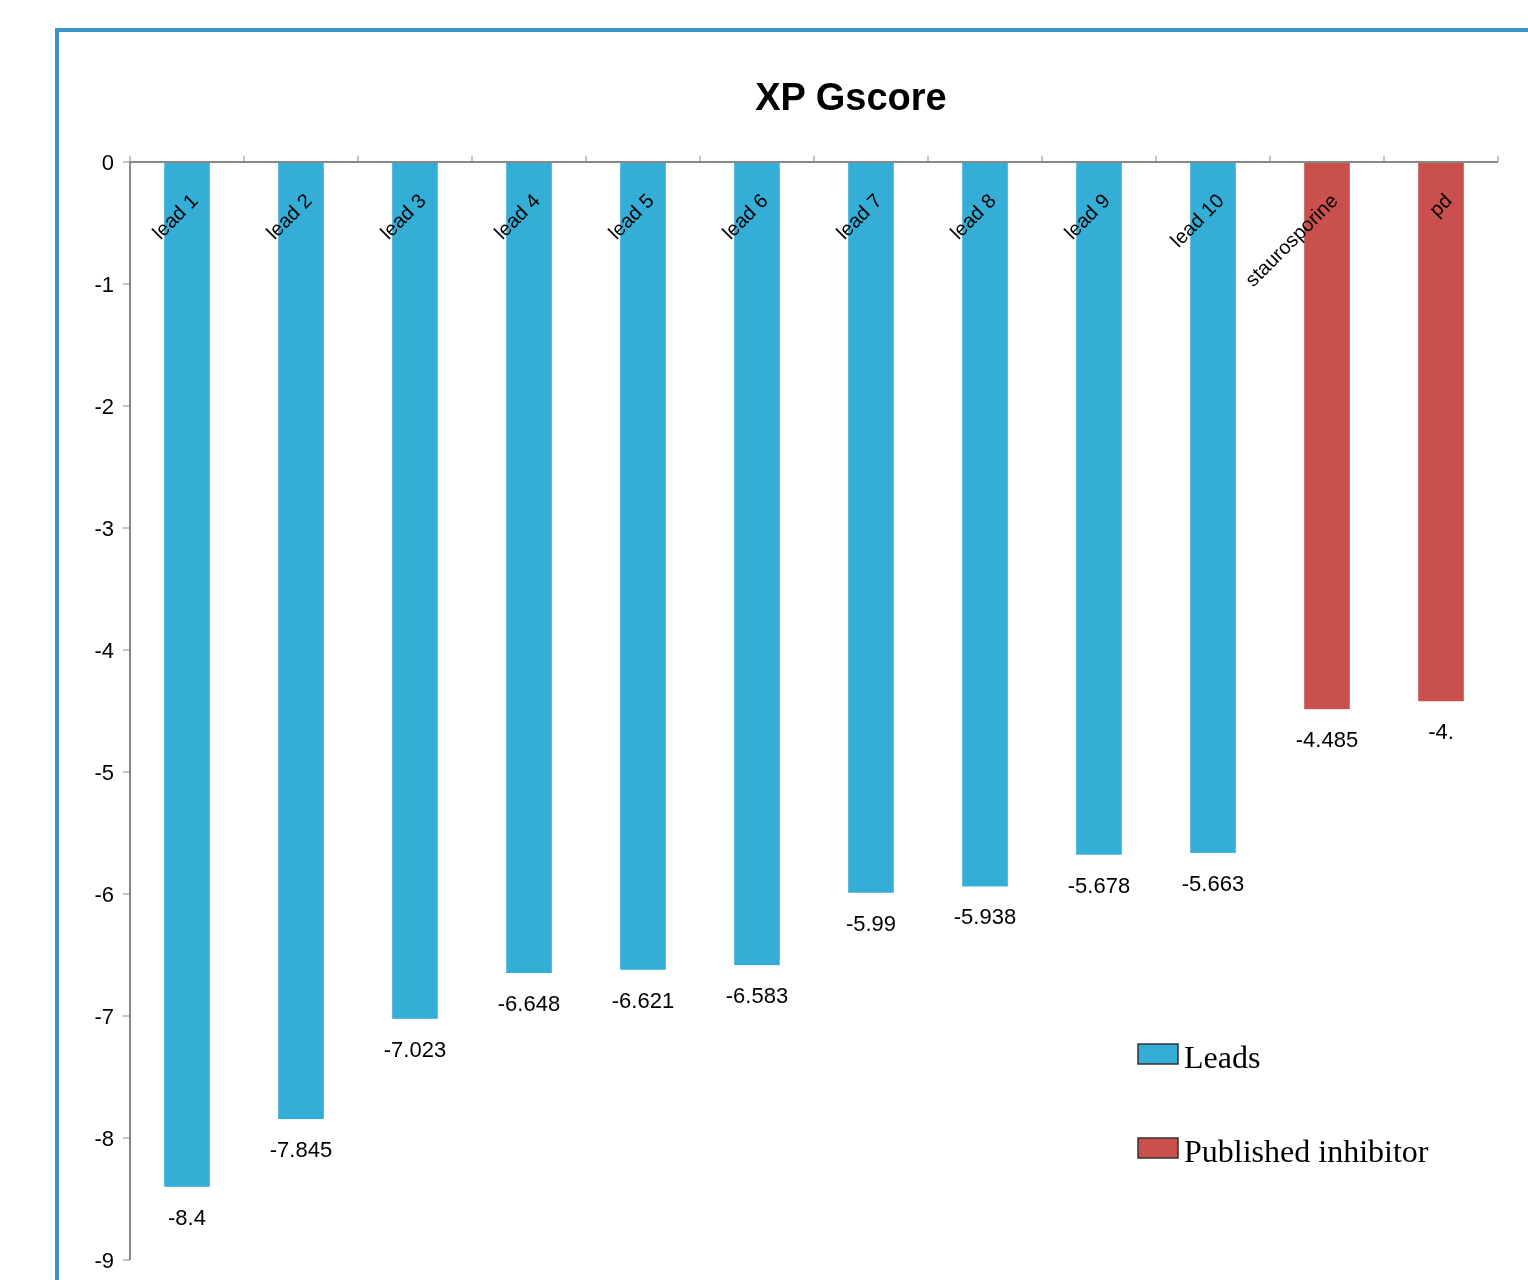 Image resolution: width=1528 pixels, height=1280 pixels. I want to click on data-label: -6.621, so click(643, 1000).